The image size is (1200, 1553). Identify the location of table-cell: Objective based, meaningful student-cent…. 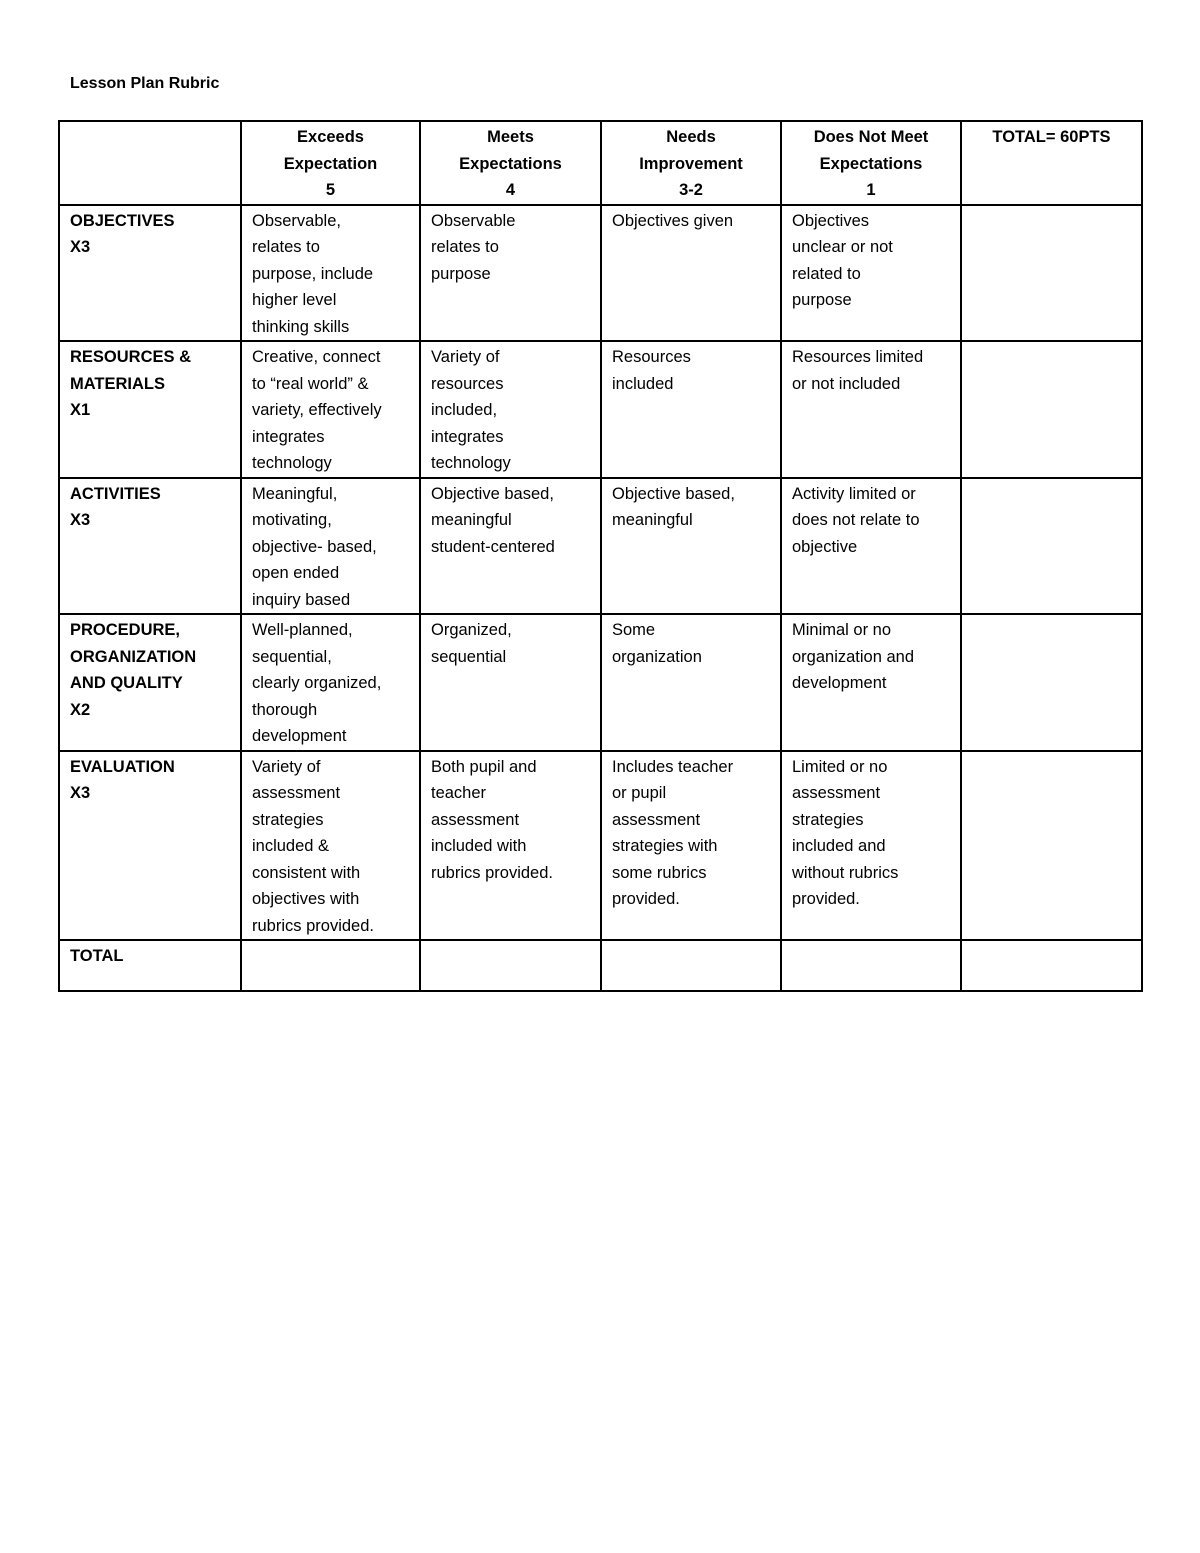
(510, 545).